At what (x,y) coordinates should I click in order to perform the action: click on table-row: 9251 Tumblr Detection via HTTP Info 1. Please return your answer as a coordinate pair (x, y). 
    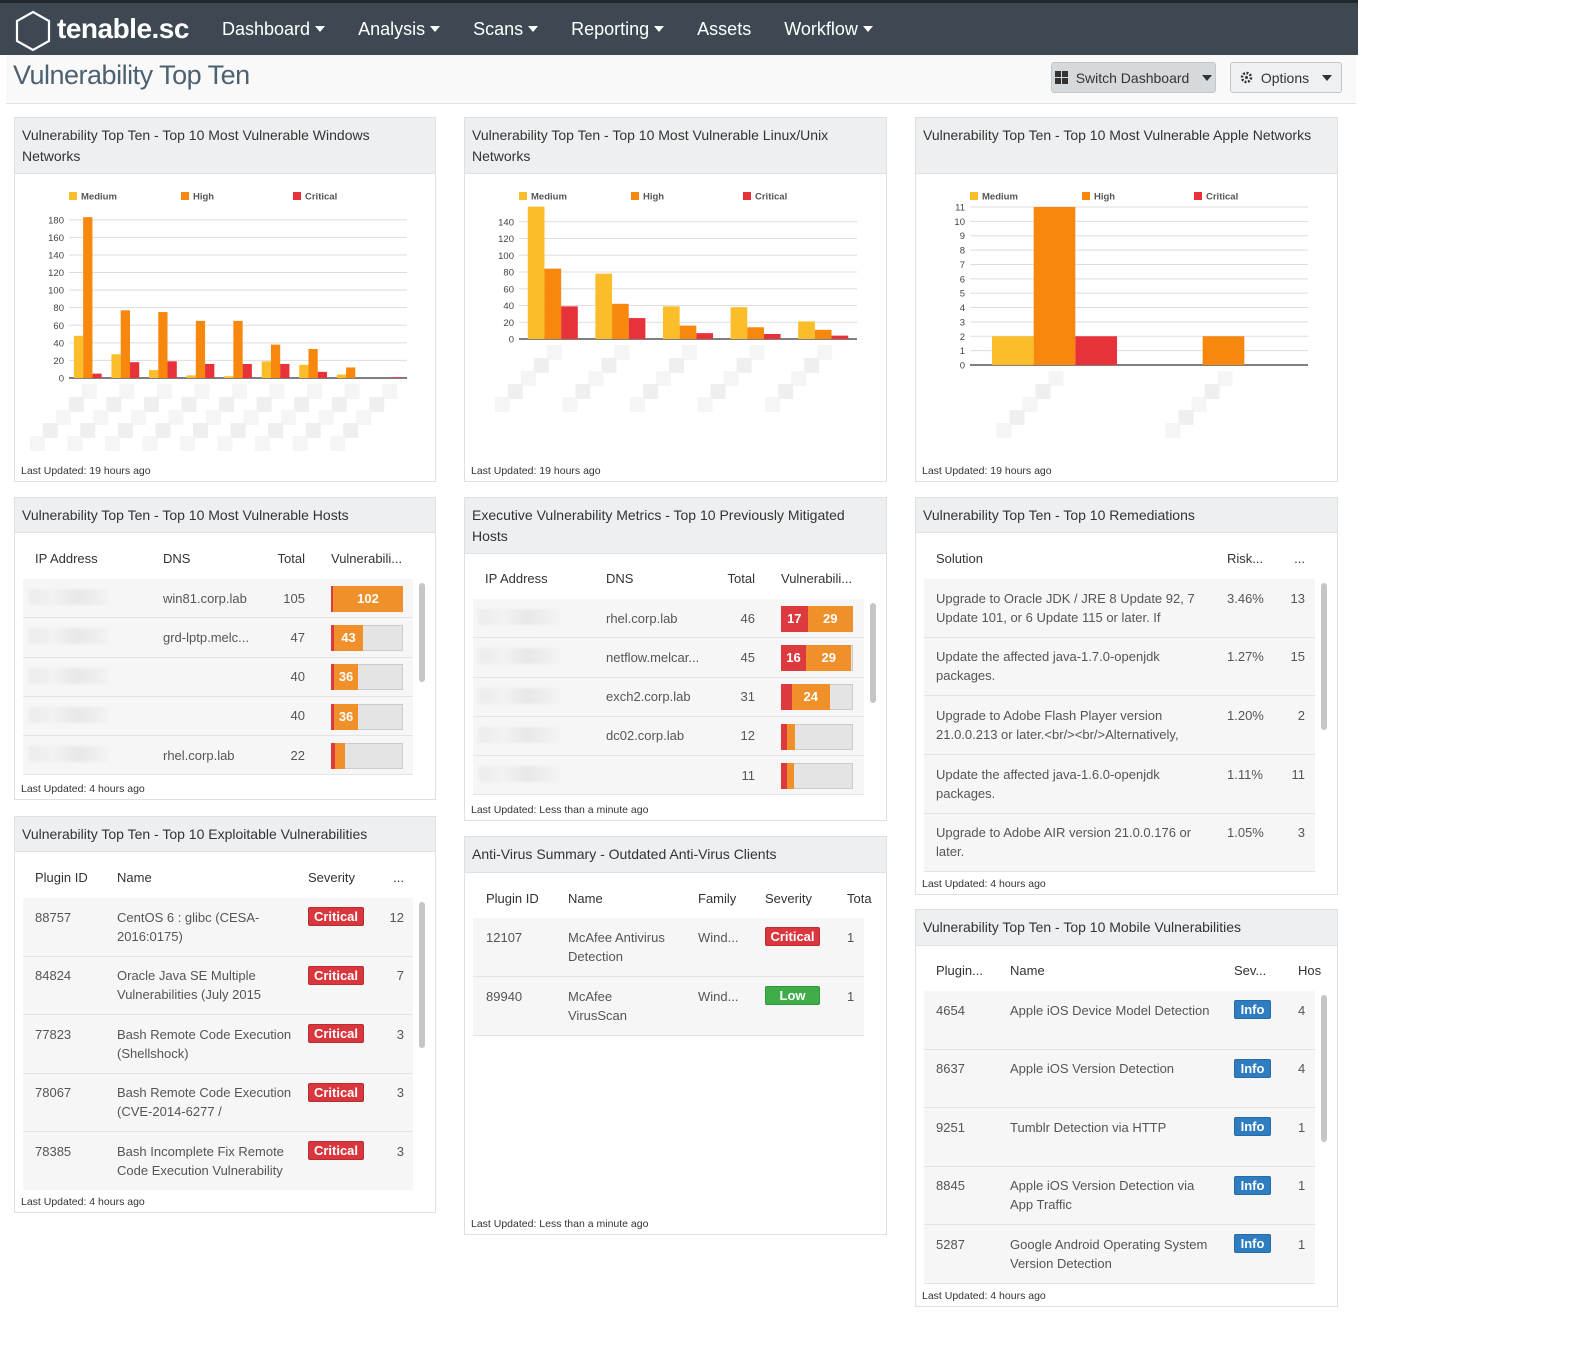
    Looking at the image, I should click on (1119, 1137).